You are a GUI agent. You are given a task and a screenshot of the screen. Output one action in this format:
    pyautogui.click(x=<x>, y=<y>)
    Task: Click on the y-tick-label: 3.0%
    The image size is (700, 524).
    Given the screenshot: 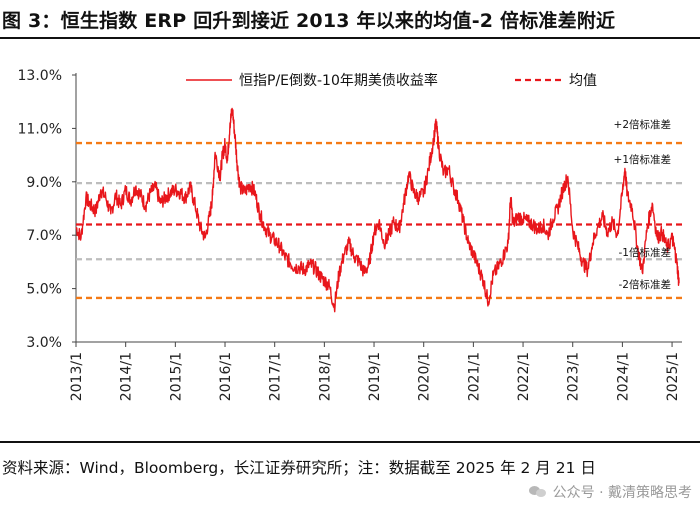 What is the action you would take?
    pyautogui.click(x=44, y=343)
    